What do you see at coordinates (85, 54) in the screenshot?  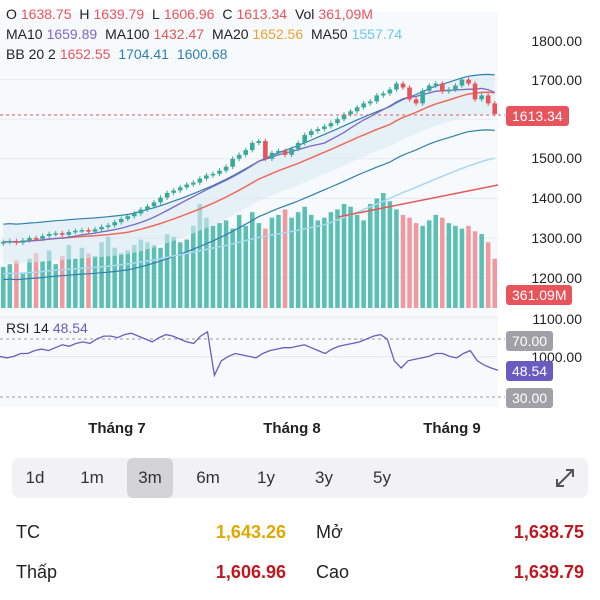 I see `bb-mid: 1652.55` at bounding box center [85, 54].